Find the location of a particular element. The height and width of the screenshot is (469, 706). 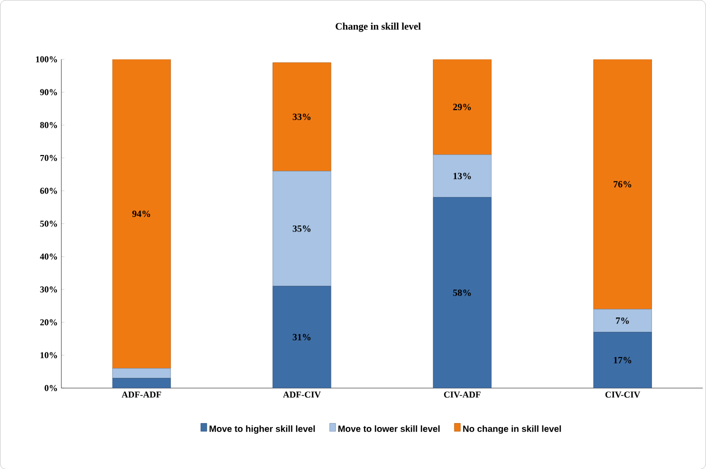

data-label: 7% is located at coordinates (622, 320).